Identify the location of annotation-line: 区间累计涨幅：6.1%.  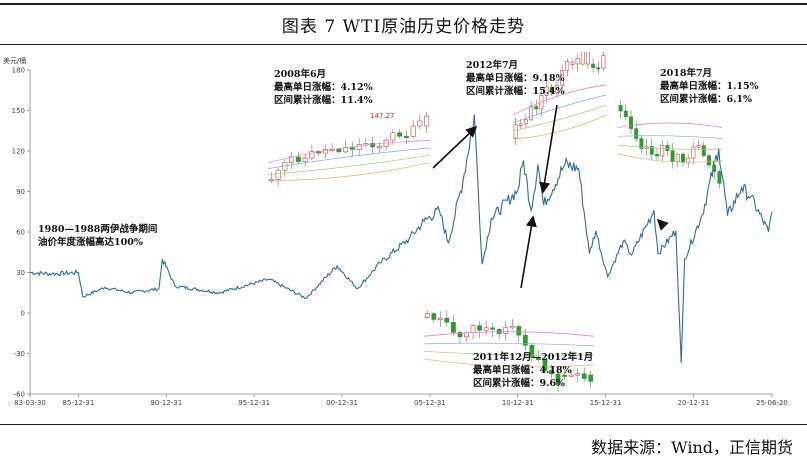
(706, 99).